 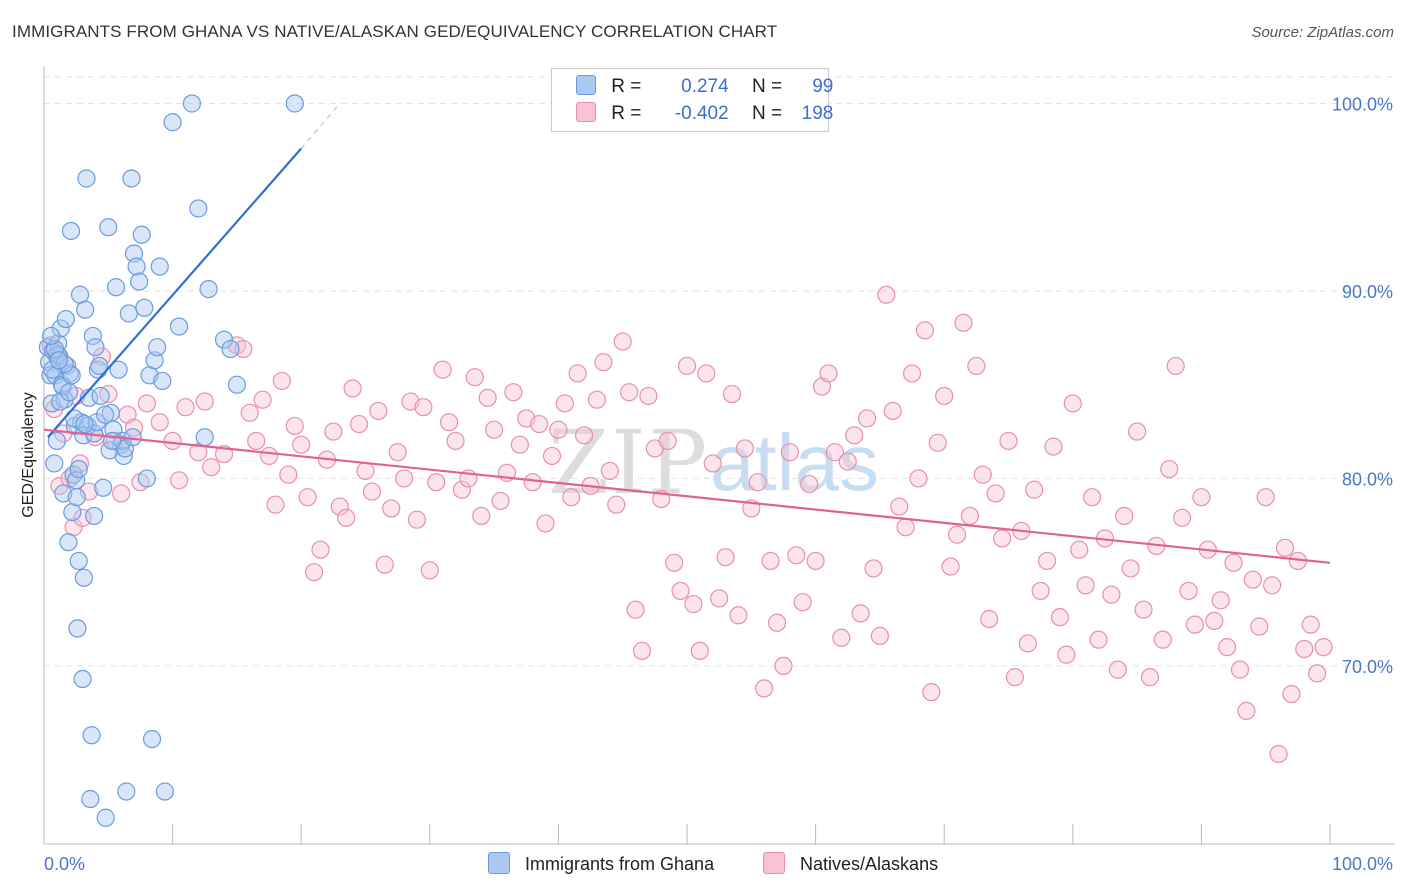 I want to click on bottom-legend-swatch-ghana, so click(x=499, y=863).